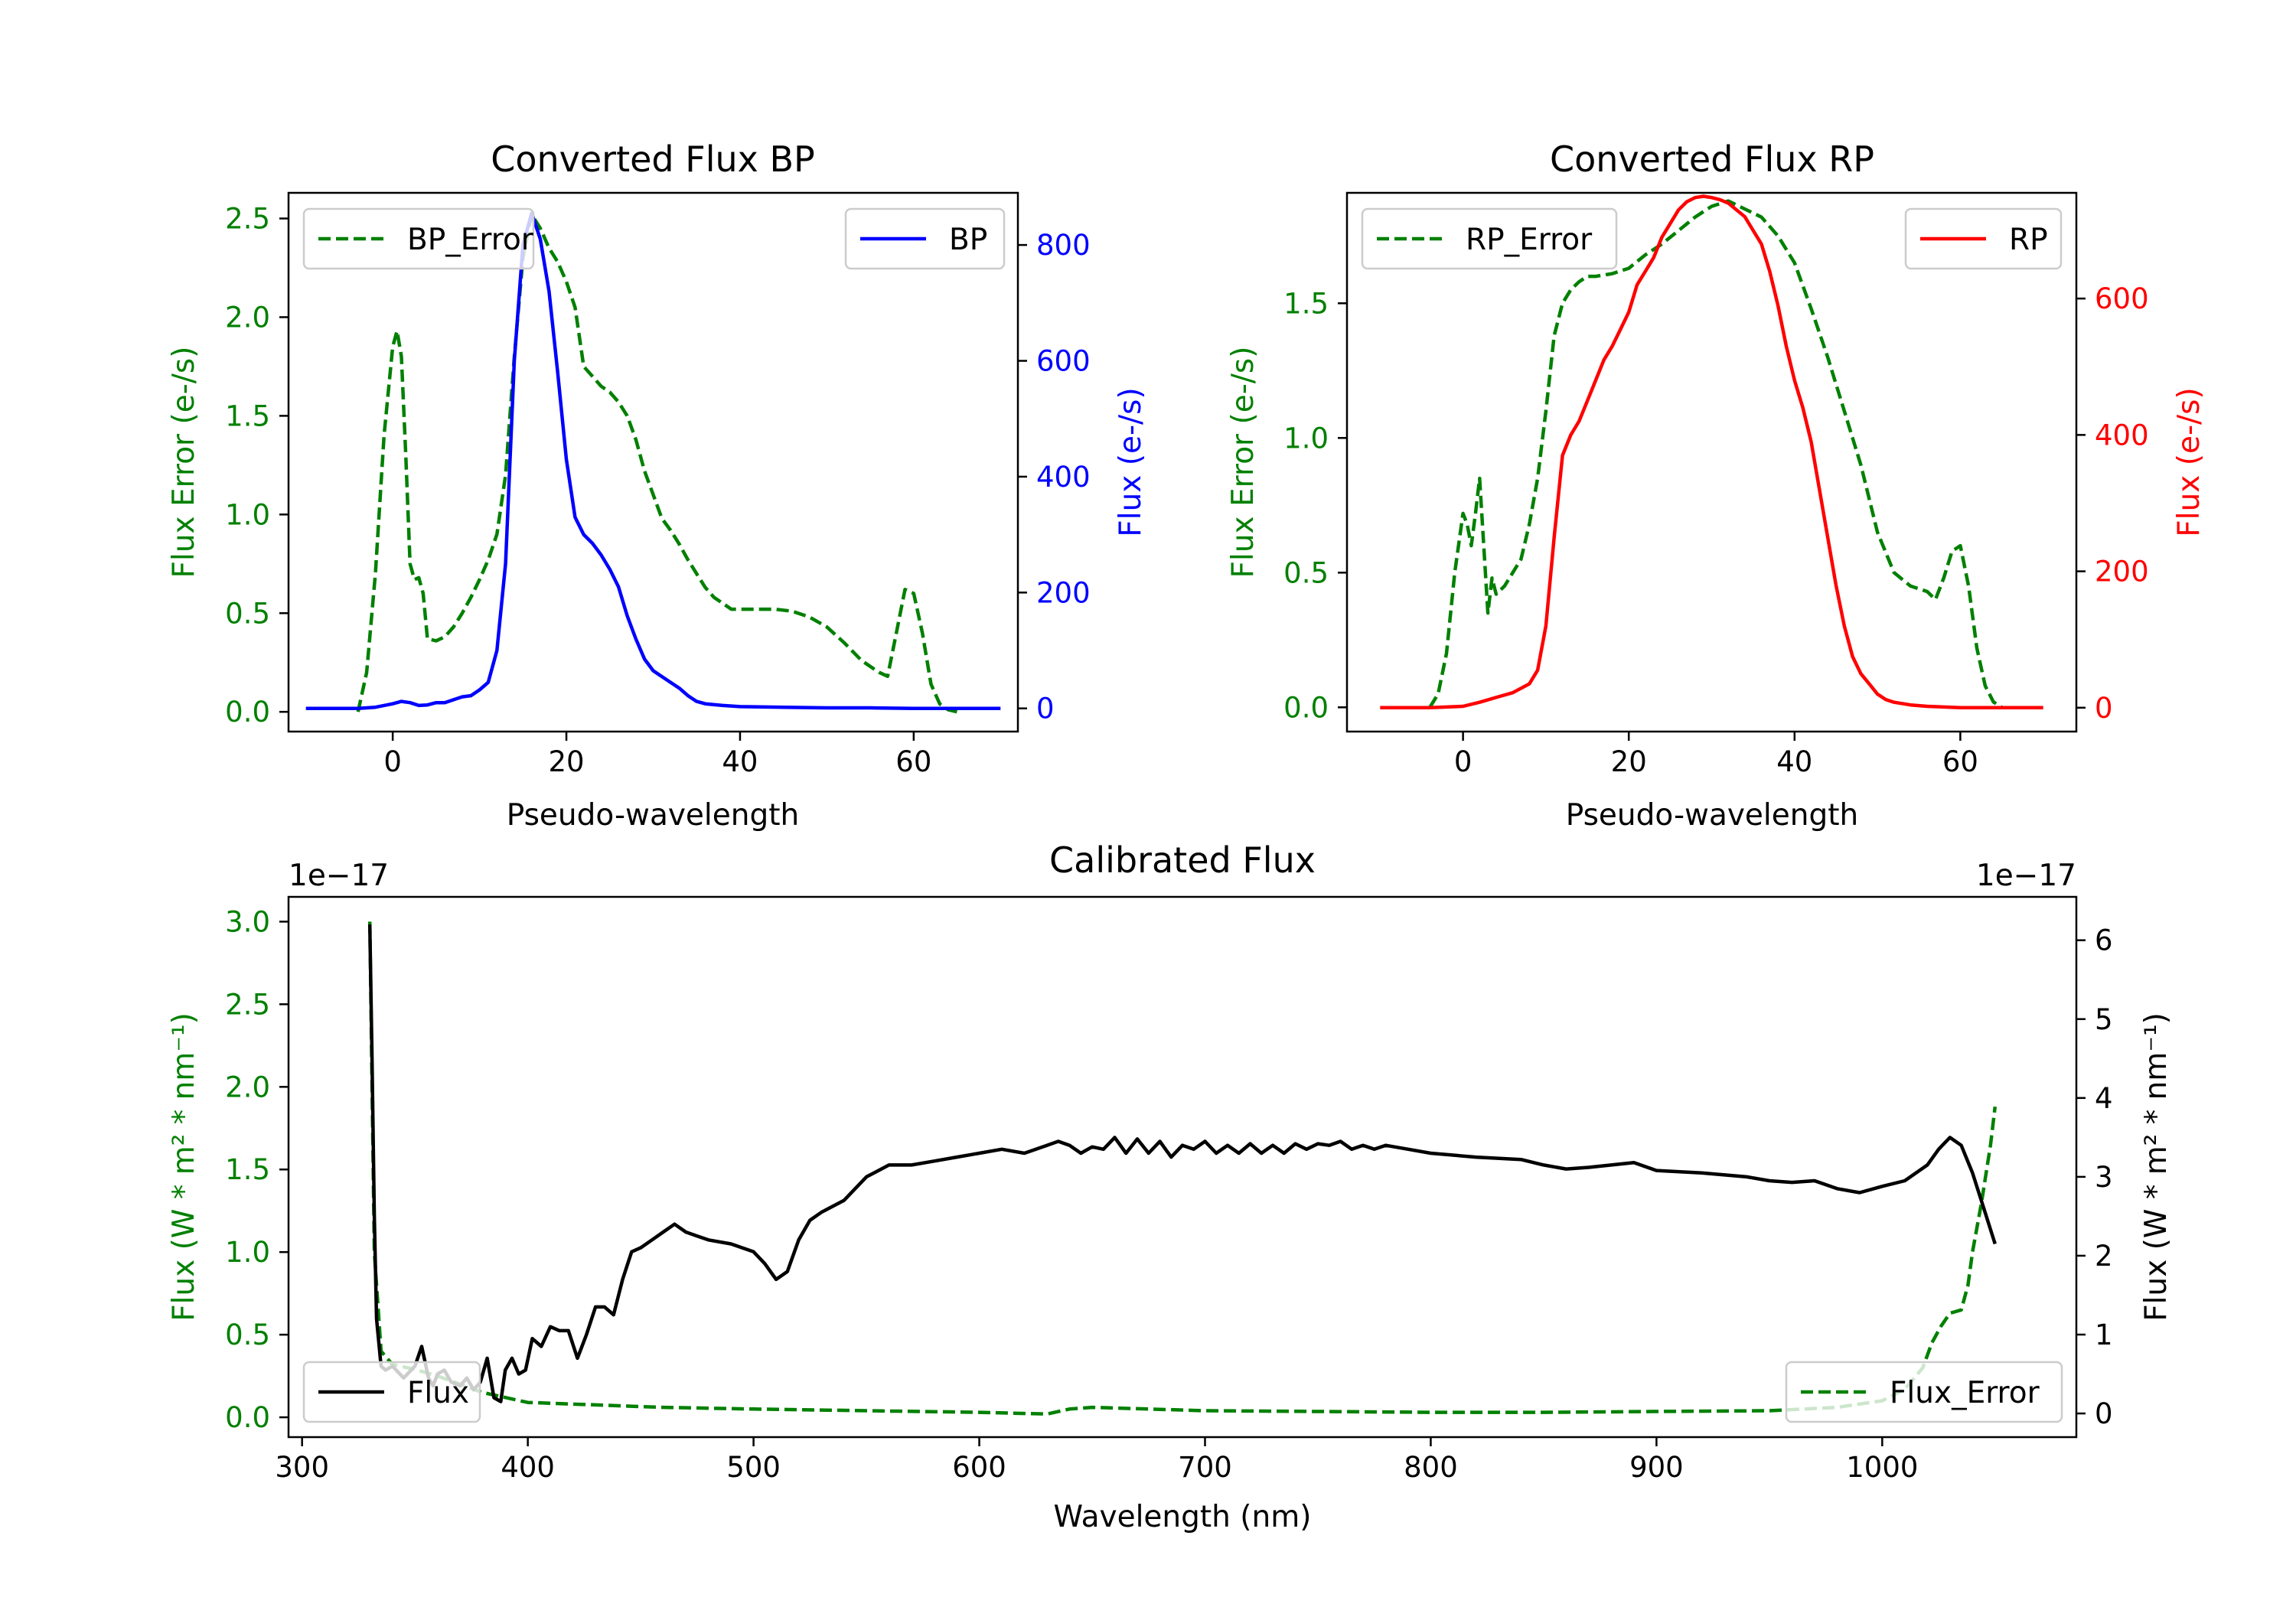 Image resolution: width=2296 pixels, height=1607 pixels. I want to click on bp-legend-left: BP_Error, so click(418, 239).